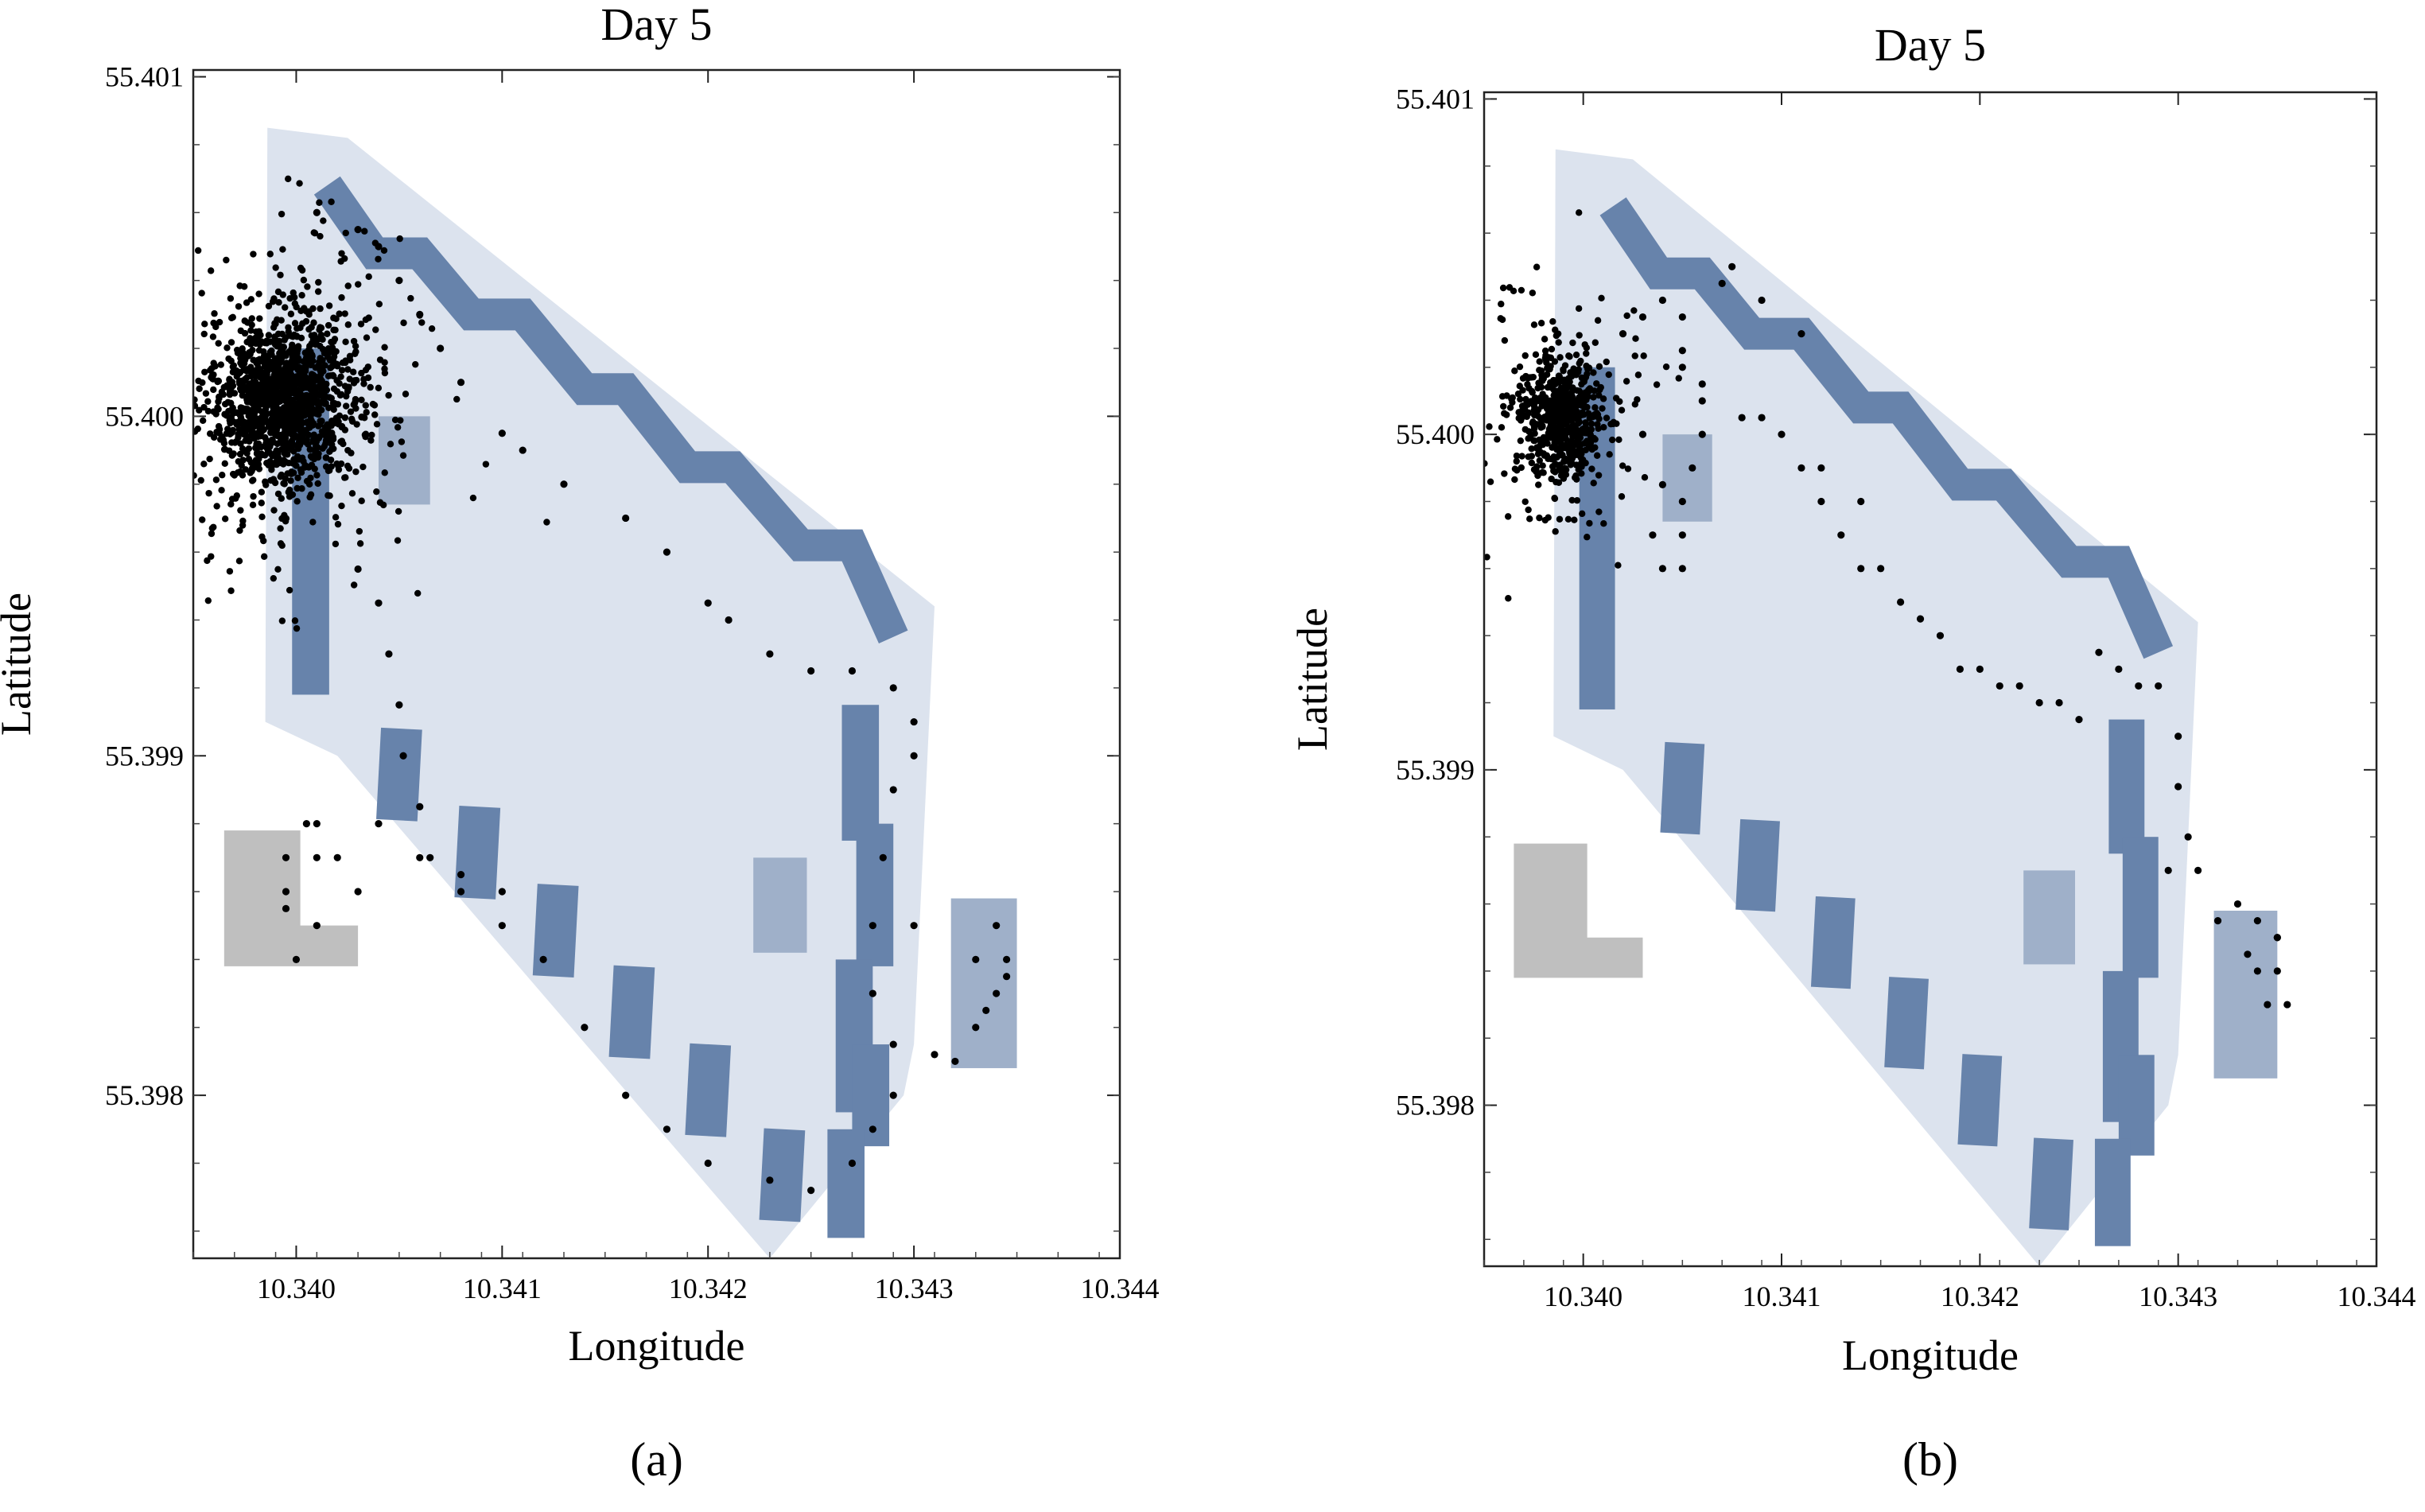 The width and height of the screenshot is (2425, 1512). I want to click on x-tick-label: 10.342, so click(709, 1288).